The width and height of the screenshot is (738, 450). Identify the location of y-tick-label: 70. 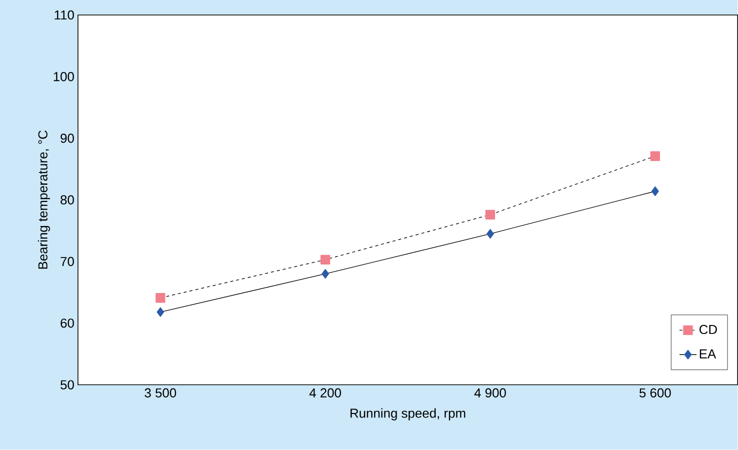
(67, 261).